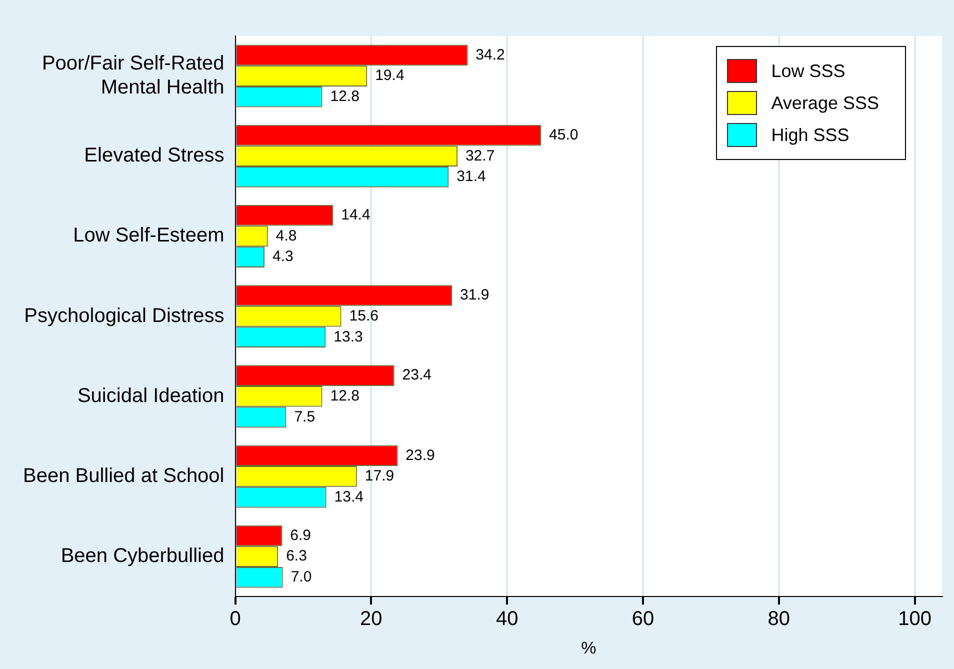 The height and width of the screenshot is (669, 954). What do you see at coordinates (286, 235) in the screenshot?
I see `data-label: 4.8` at bounding box center [286, 235].